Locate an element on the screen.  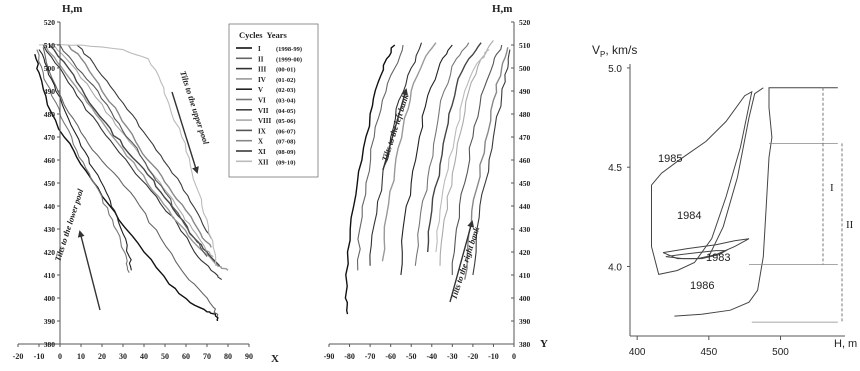
y-tick-label-b-10: 480 is located at coordinates (525, 114).